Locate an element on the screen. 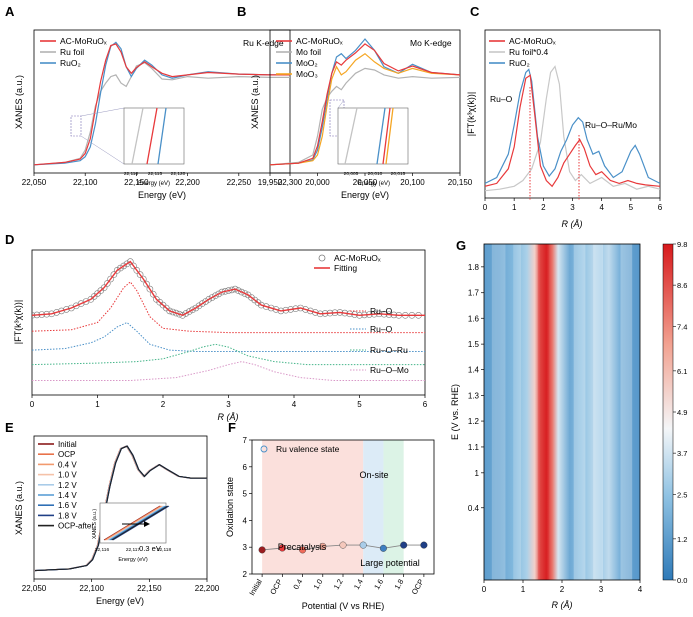 The image size is (693, 617). panel-f-legend-swatch-ru-valence-state is located at coordinates (264, 449).